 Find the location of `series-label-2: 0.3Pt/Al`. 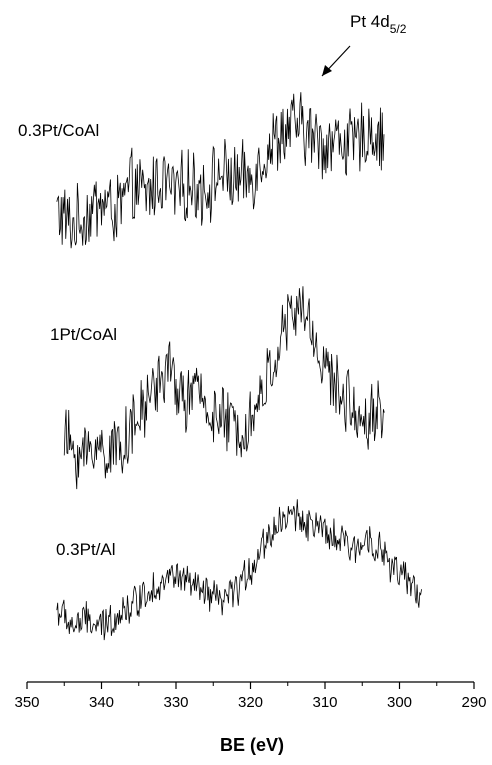

series-label-2: 0.3Pt/Al is located at coordinates (86, 549).